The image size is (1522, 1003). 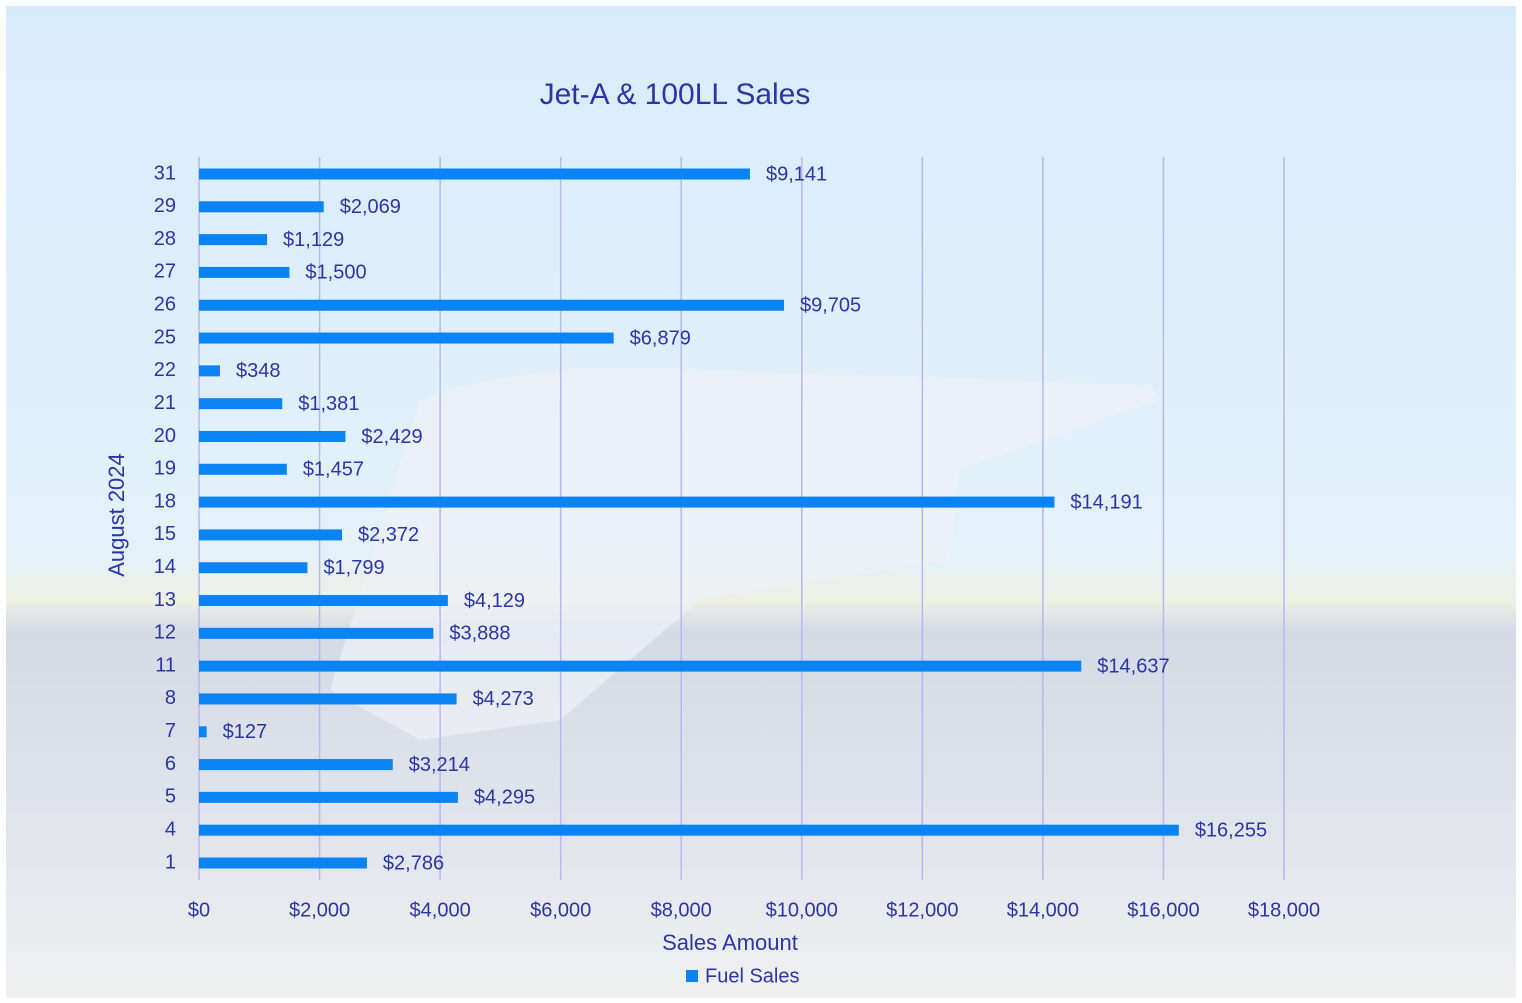 What do you see at coordinates (391, 437) in the screenshot?
I see `value-label: $2,429` at bounding box center [391, 437].